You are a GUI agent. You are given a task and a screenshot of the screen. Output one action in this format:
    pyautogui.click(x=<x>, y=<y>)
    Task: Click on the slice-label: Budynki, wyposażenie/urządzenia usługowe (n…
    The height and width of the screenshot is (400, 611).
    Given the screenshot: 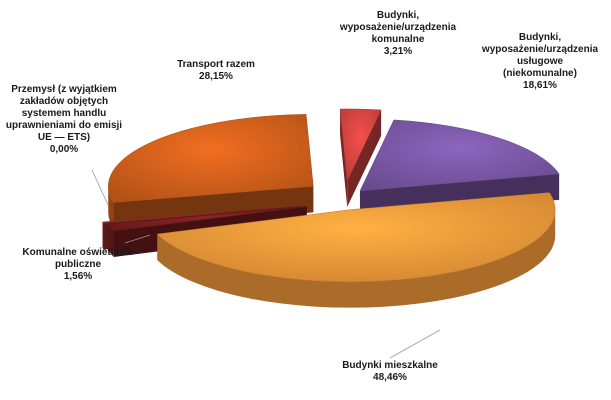 What is the action you would take?
    pyautogui.click(x=540, y=61)
    